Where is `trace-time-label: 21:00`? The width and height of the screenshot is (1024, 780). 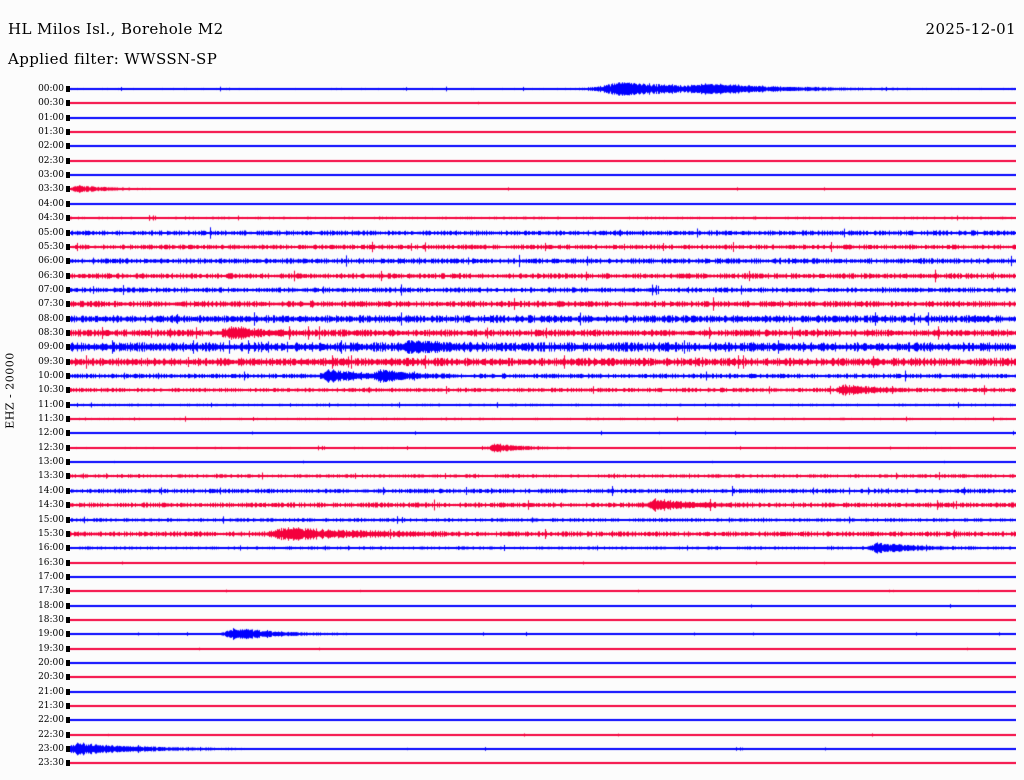 trace-time-label: 21:00 is located at coordinates (51, 691).